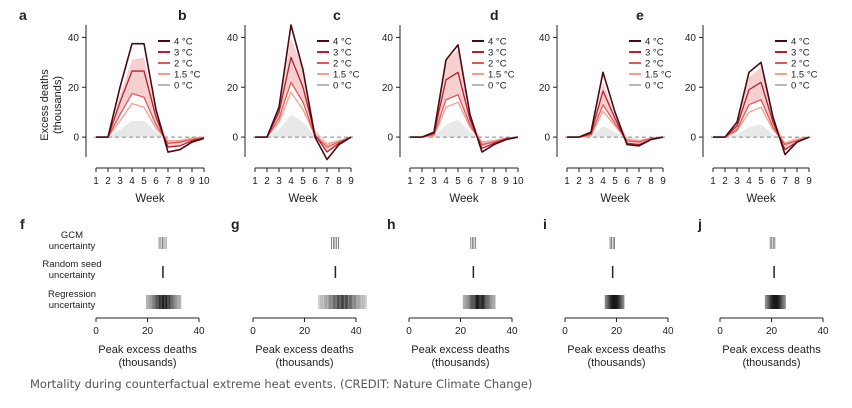 Image resolution: width=852 pixels, height=408 pixels. I want to click on uncertainty-panel-f: f 0 20 40 Peak excess deaths(thousands), so click(112, 292).